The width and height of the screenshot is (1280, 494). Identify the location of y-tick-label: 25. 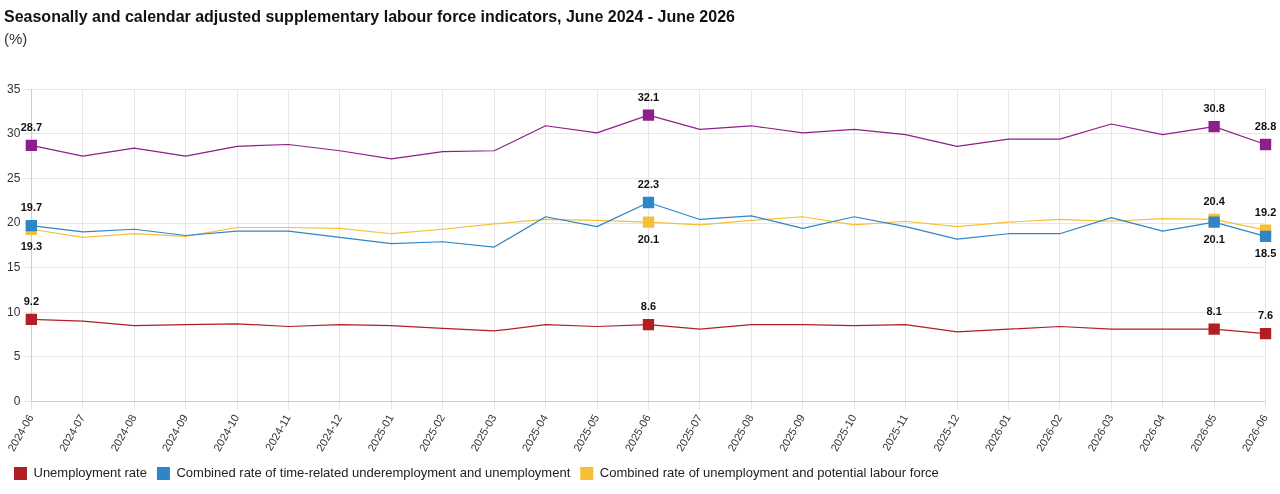
(13, 177).